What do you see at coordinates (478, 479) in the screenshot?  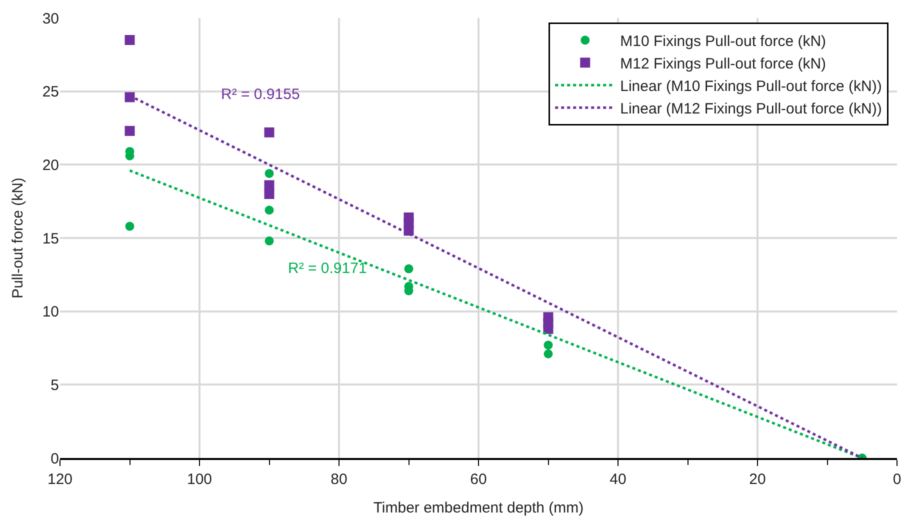 I see `x-tick-label: 60` at bounding box center [478, 479].